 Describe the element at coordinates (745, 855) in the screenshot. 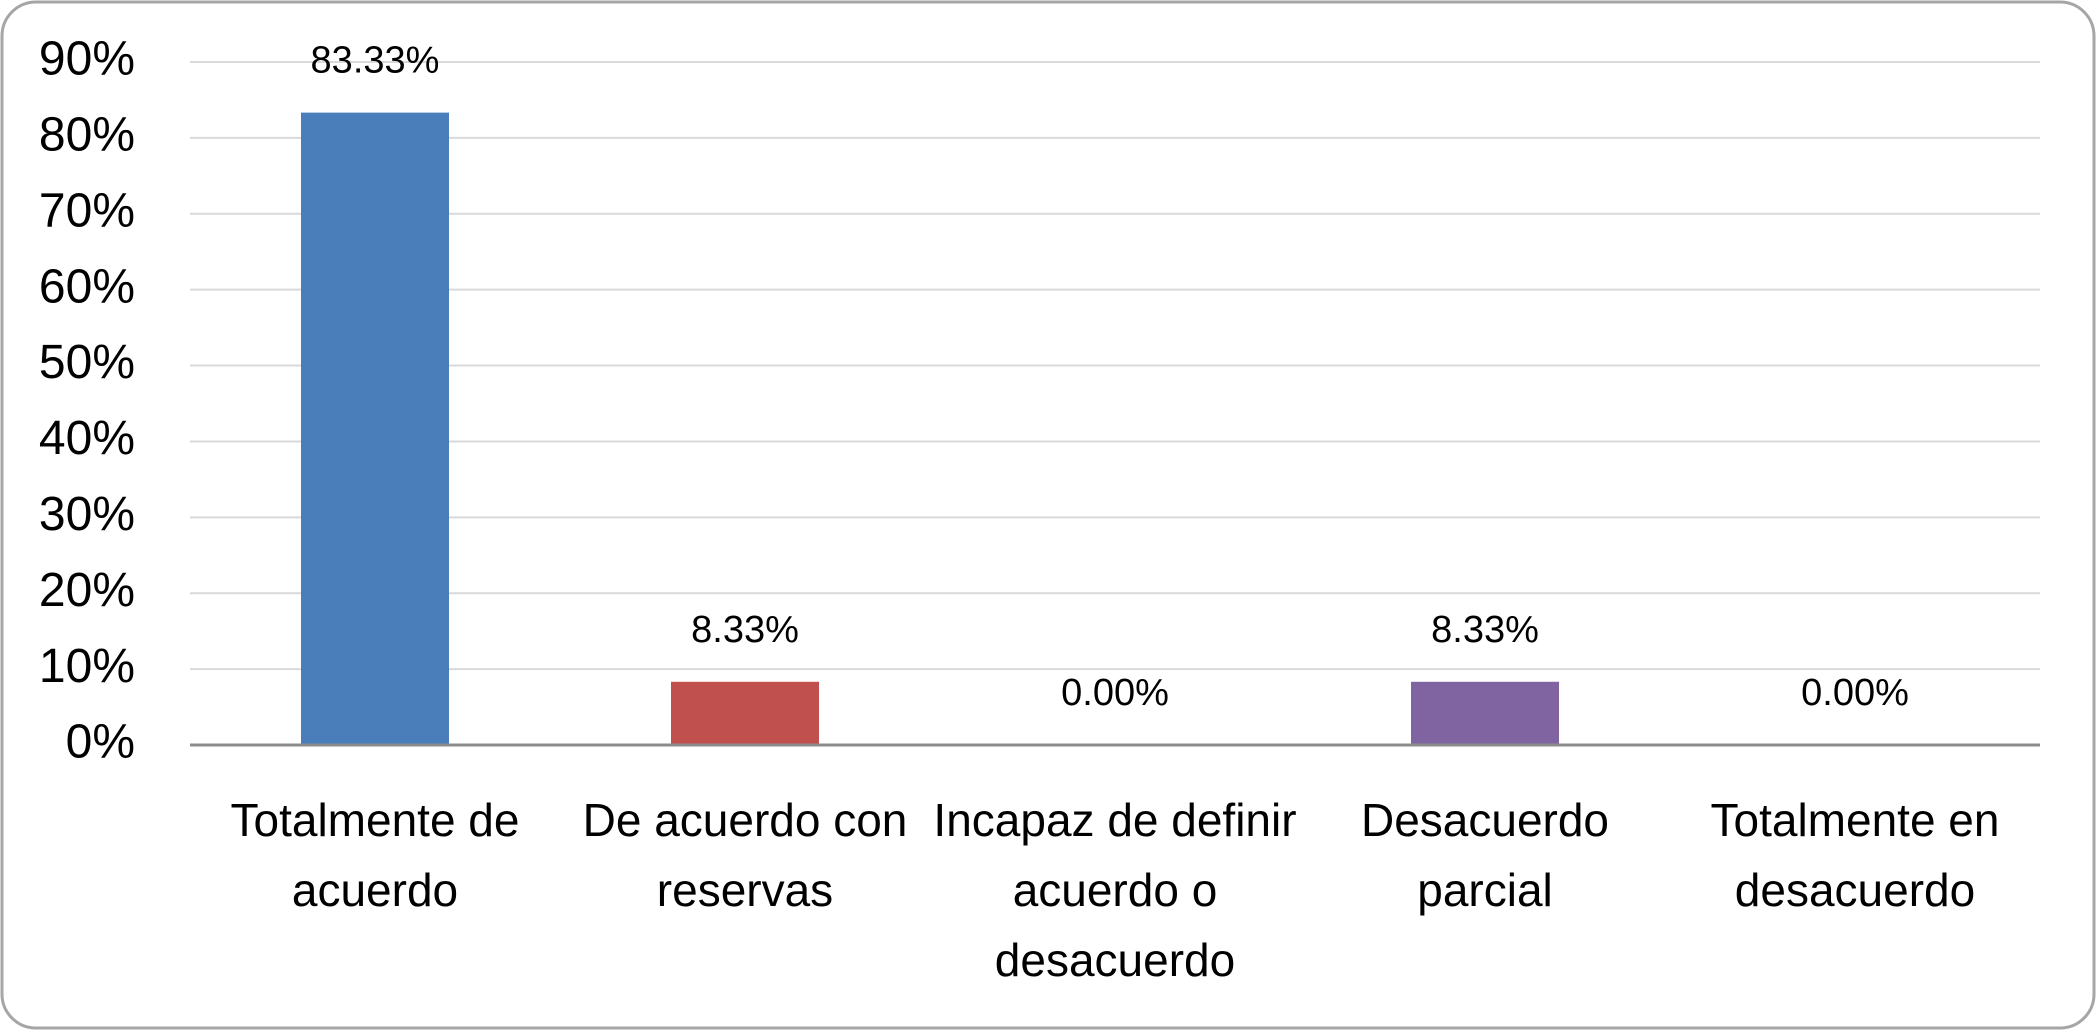

I see `x-tick-label: De acuerdo con reservas` at that location.